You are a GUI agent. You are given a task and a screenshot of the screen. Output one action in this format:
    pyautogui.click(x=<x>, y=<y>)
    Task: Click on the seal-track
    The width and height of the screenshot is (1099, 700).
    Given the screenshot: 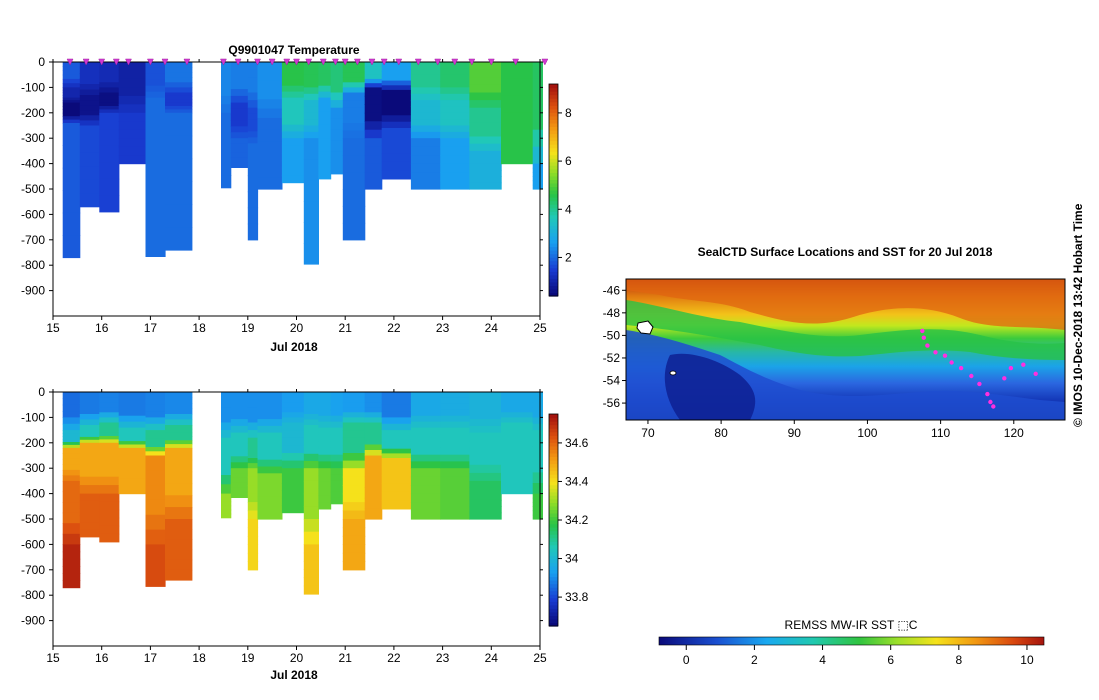 What is the action you would take?
    pyautogui.click(x=979, y=368)
    